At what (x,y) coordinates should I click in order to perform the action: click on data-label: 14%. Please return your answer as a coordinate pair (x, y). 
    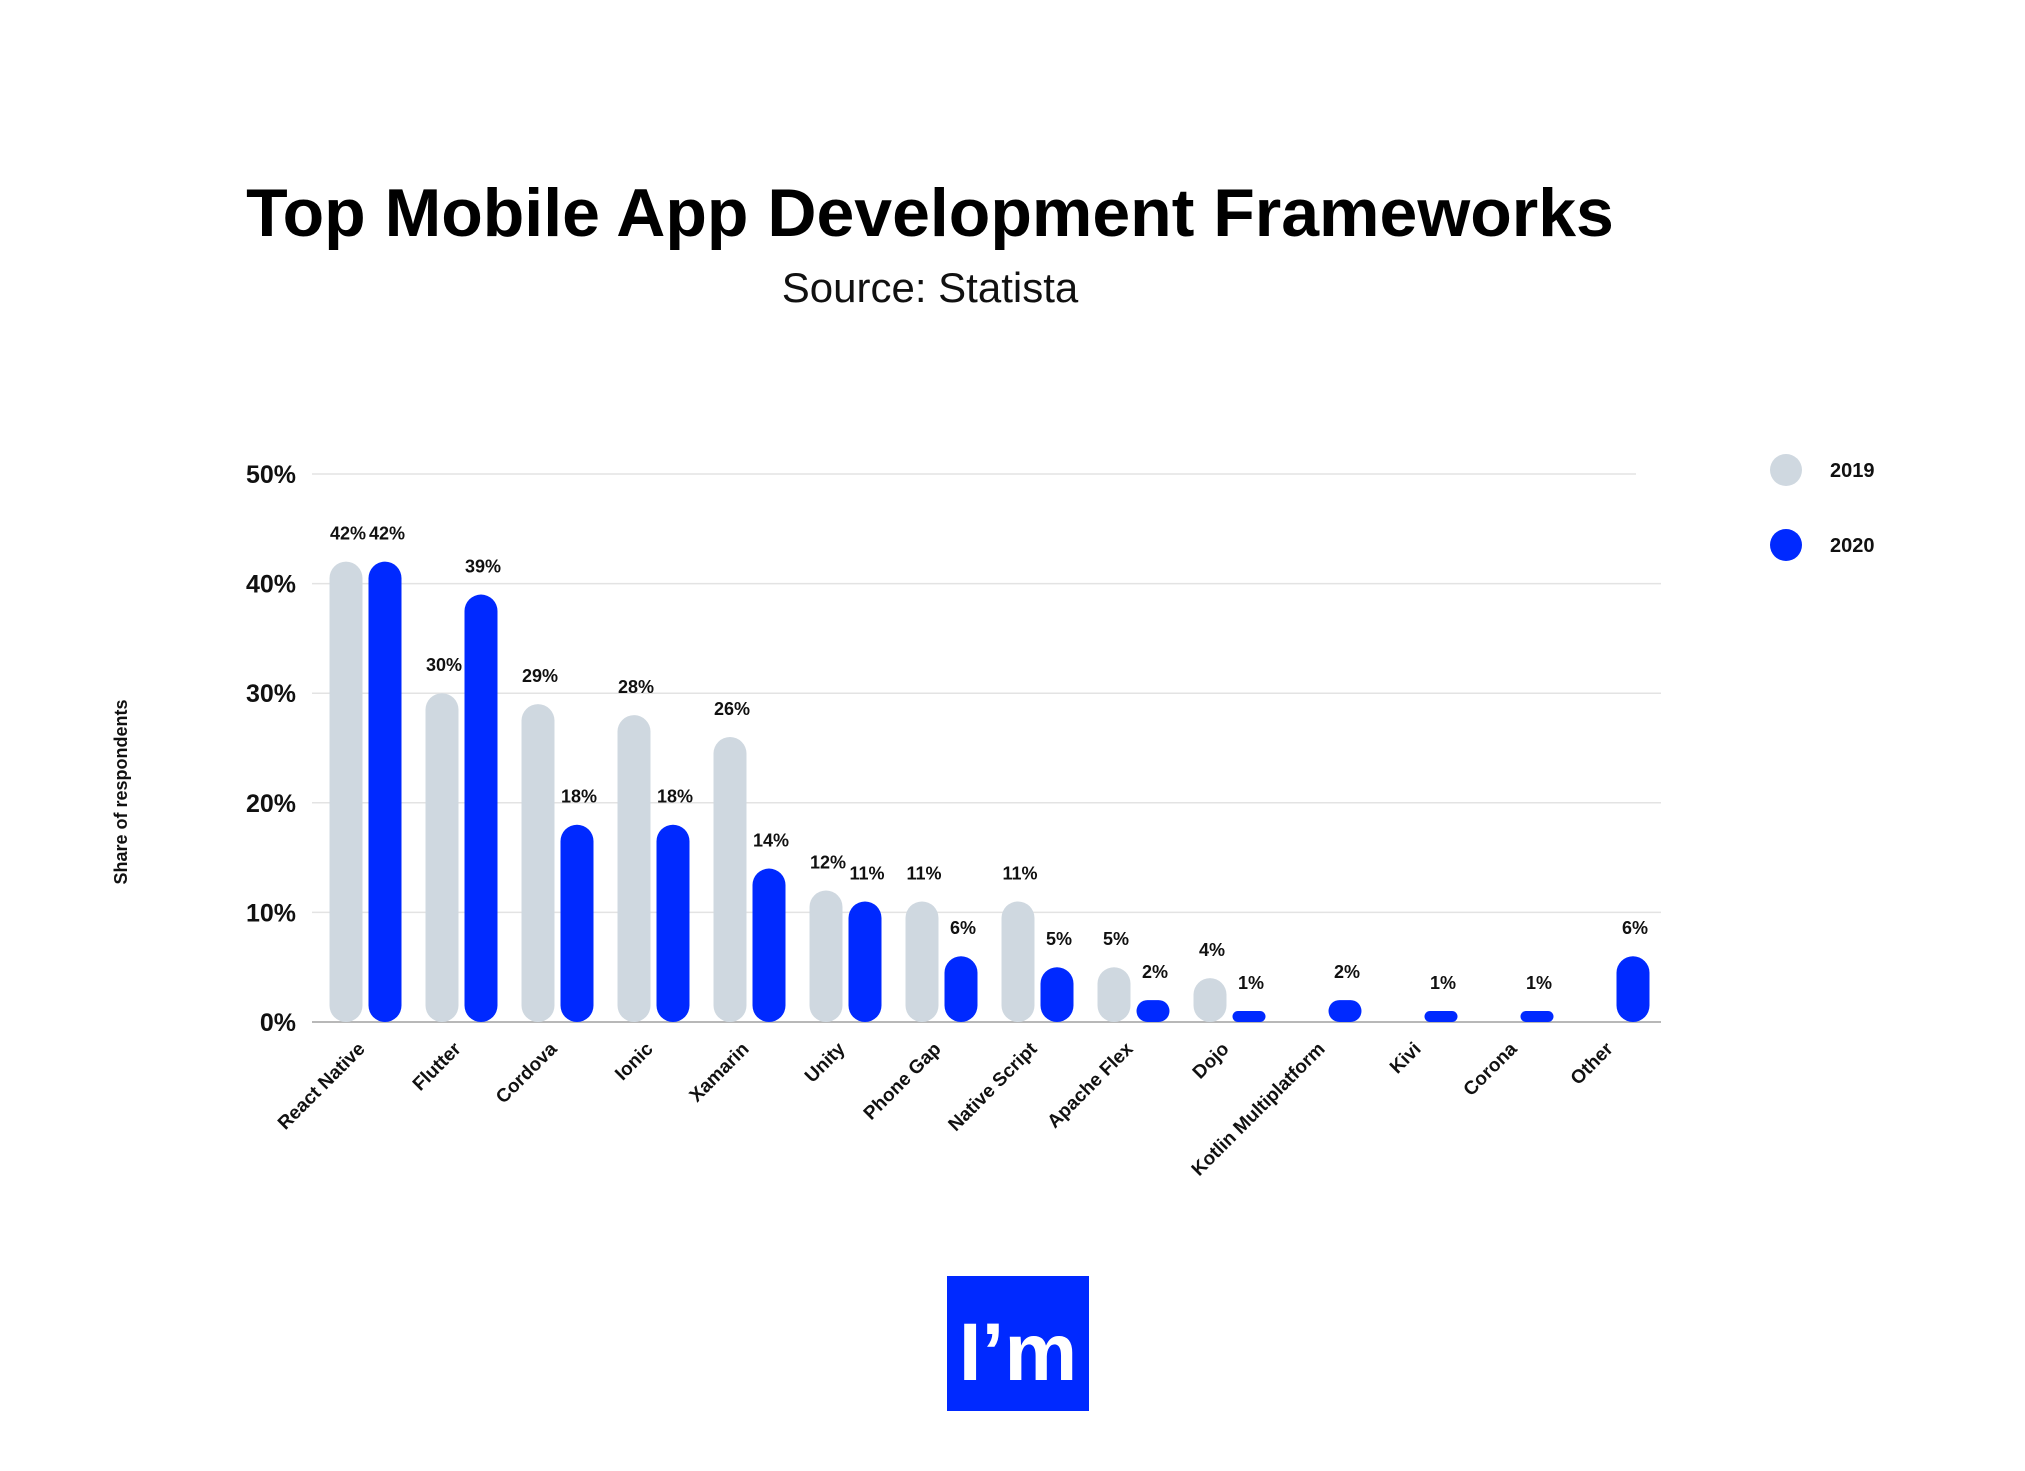
    Looking at the image, I should click on (771, 841).